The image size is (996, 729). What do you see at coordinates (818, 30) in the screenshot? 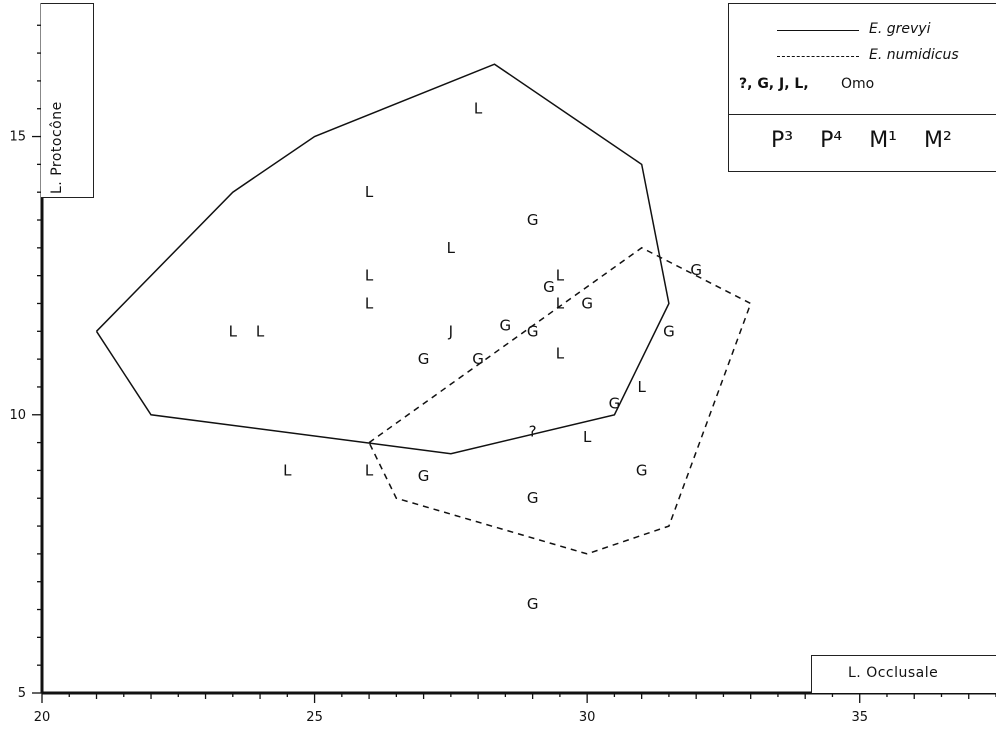
I see `legend-solid-line` at bounding box center [818, 30].